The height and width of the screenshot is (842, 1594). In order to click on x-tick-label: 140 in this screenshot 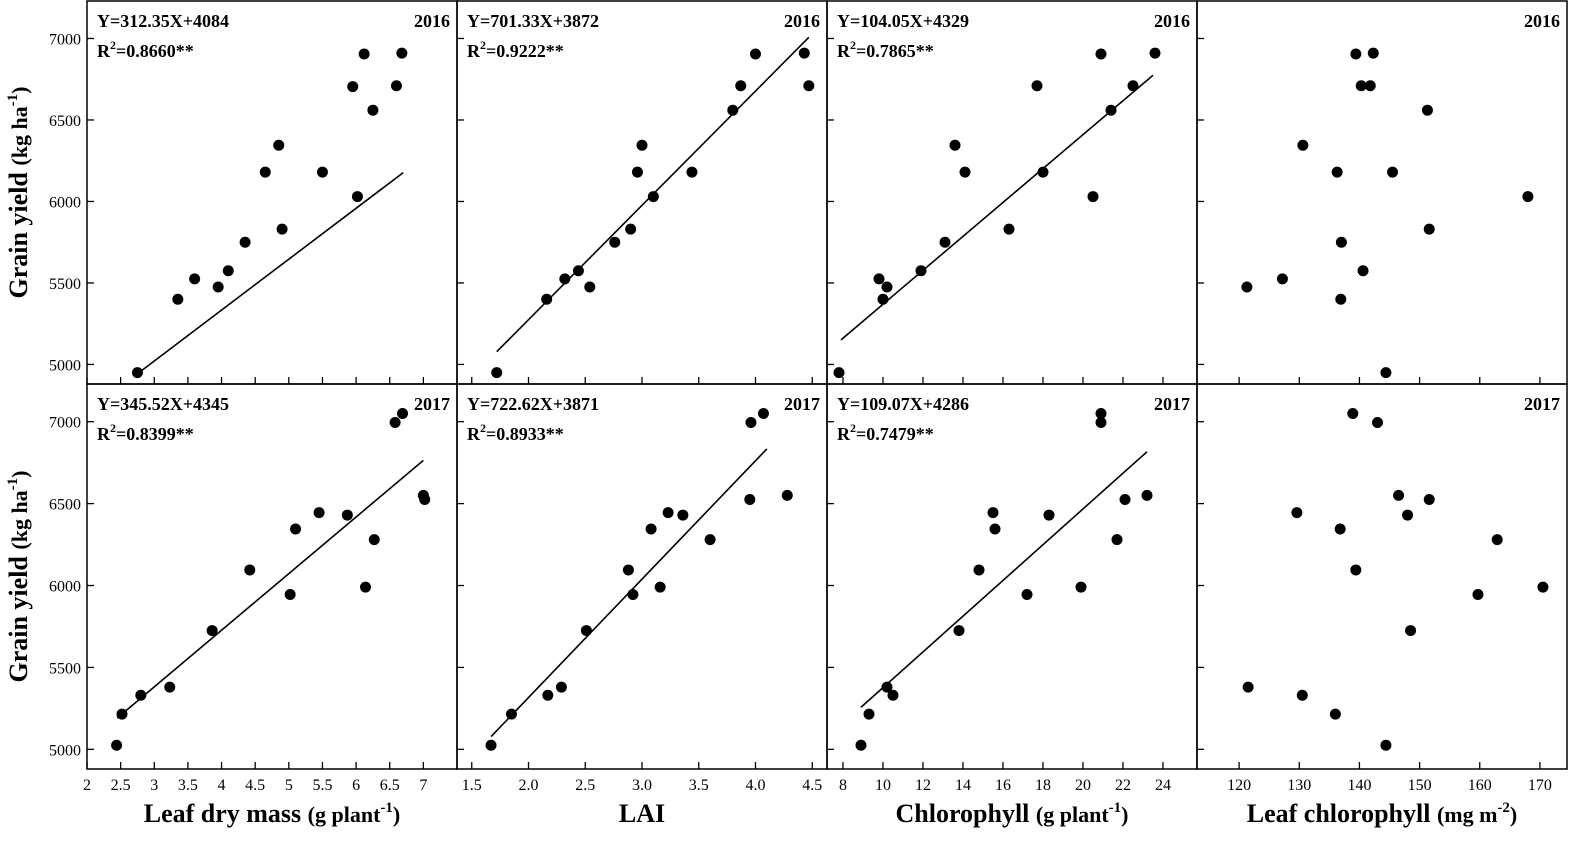, I will do `click(1359, 785)`.